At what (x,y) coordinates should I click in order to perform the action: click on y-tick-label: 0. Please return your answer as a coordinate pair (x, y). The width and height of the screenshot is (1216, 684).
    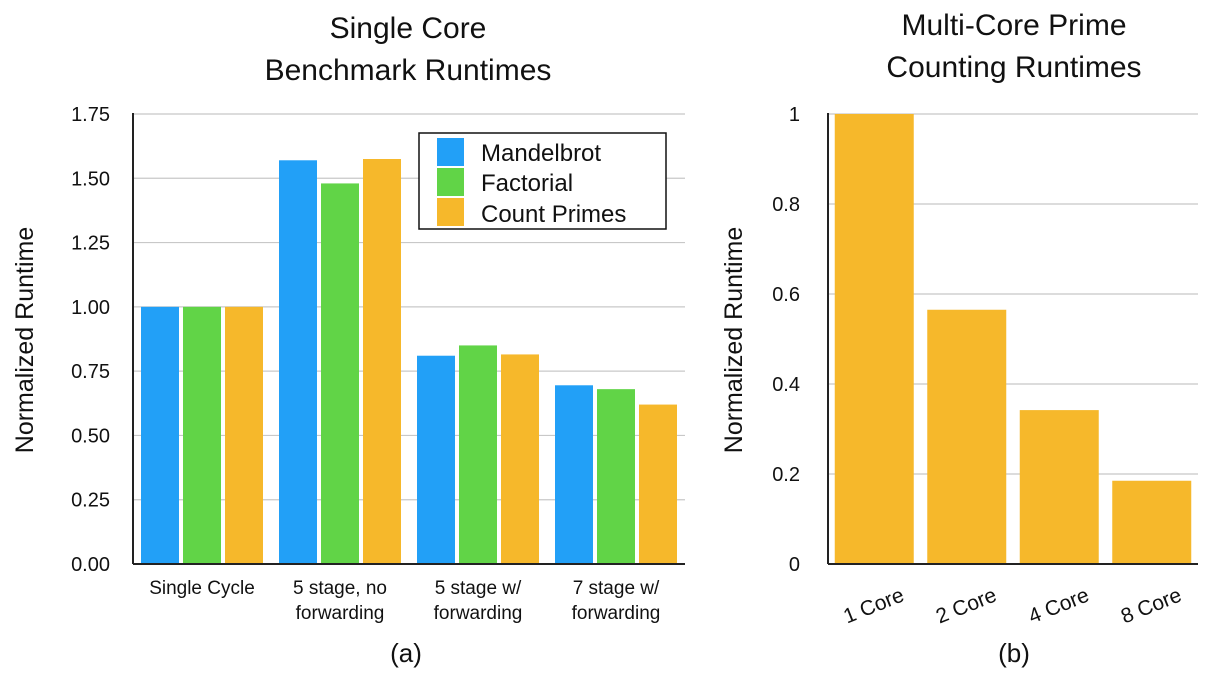
    Looking at the image, I should click on (794, 565).